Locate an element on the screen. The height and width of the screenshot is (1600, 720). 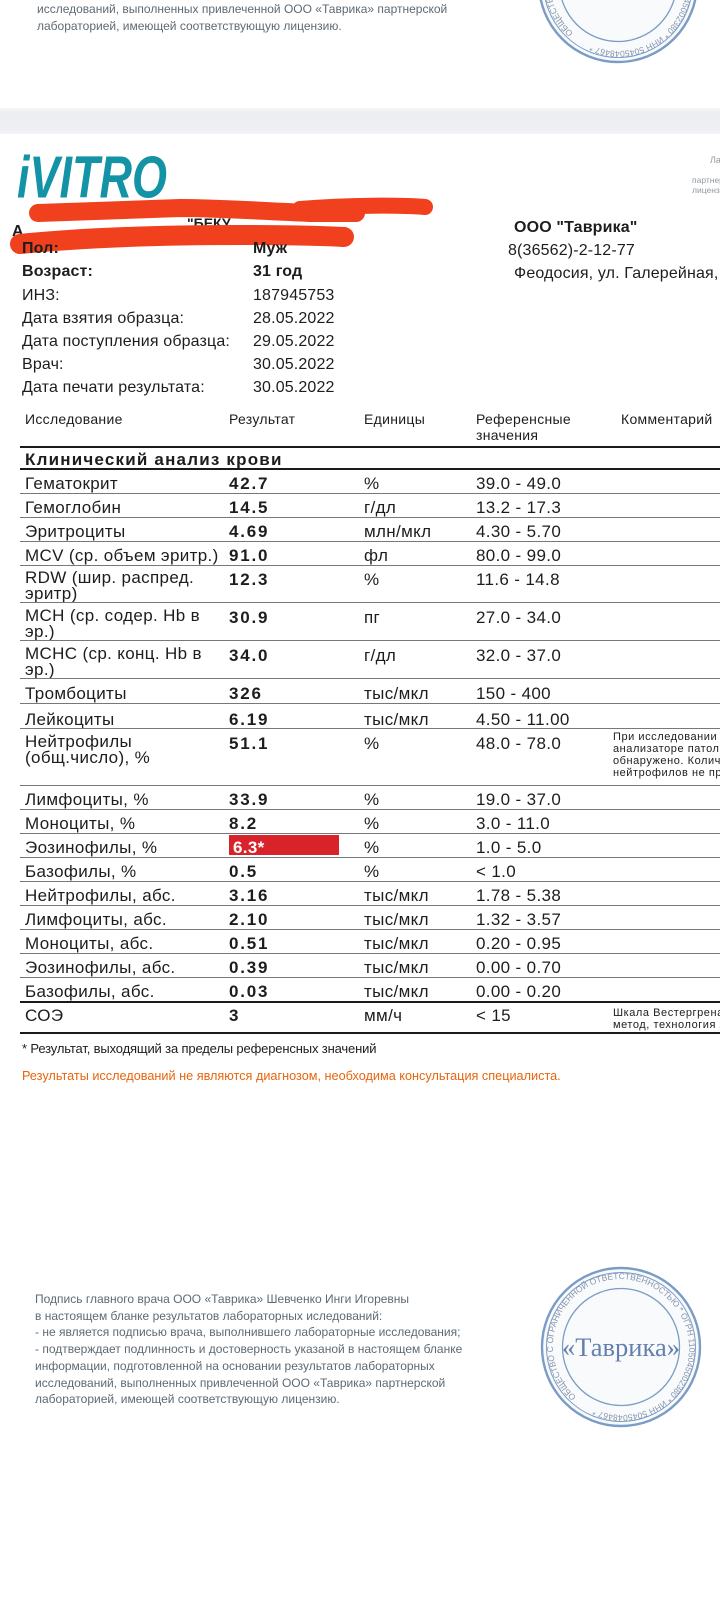
svg-text: «Таврика» is located at coordinates (621, 1347).